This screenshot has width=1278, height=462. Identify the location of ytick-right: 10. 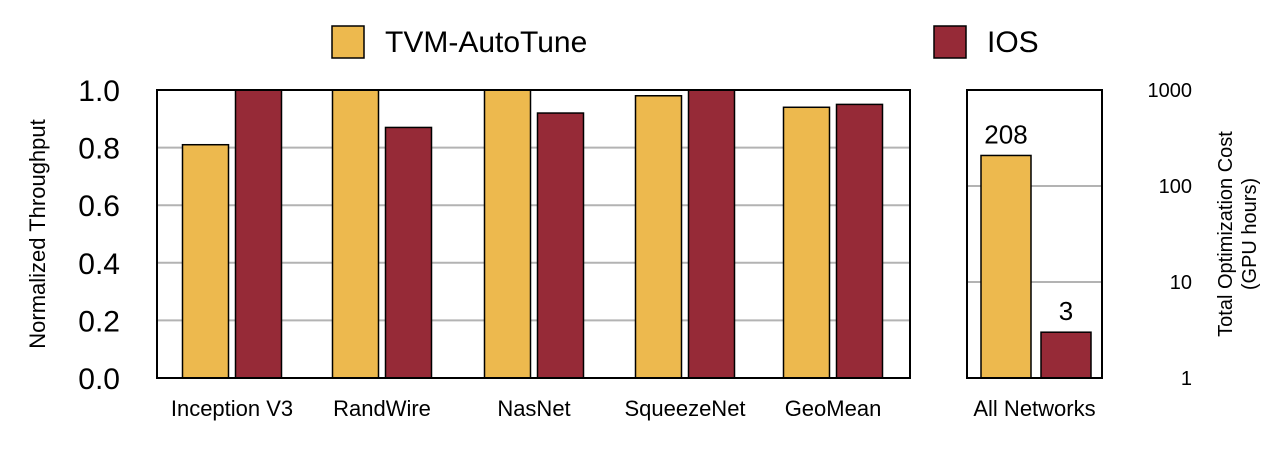
(1181, 283).